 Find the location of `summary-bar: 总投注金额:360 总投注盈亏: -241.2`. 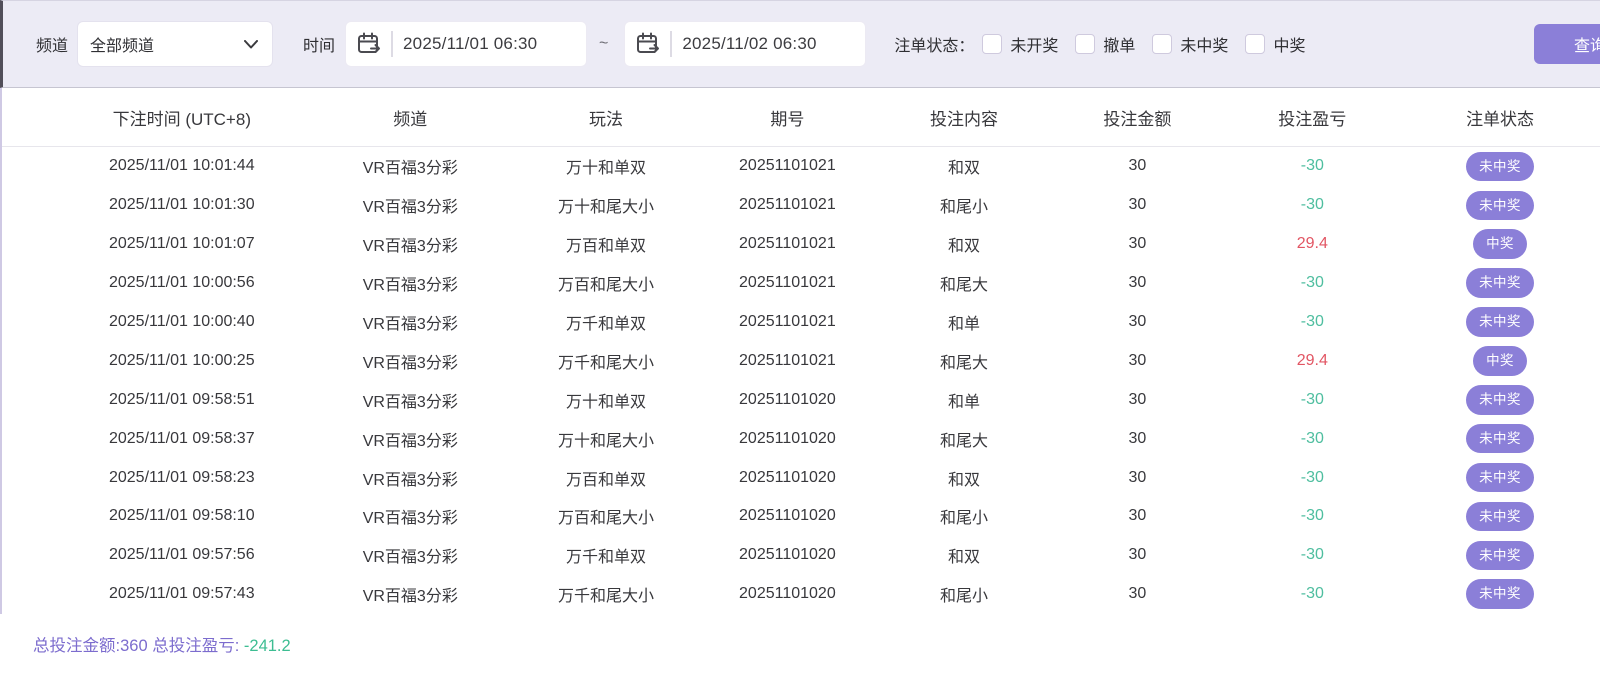

summary-bar: 总投注金额:360 总投注盈亏: -241.2 is located at coordinates (800, 635).